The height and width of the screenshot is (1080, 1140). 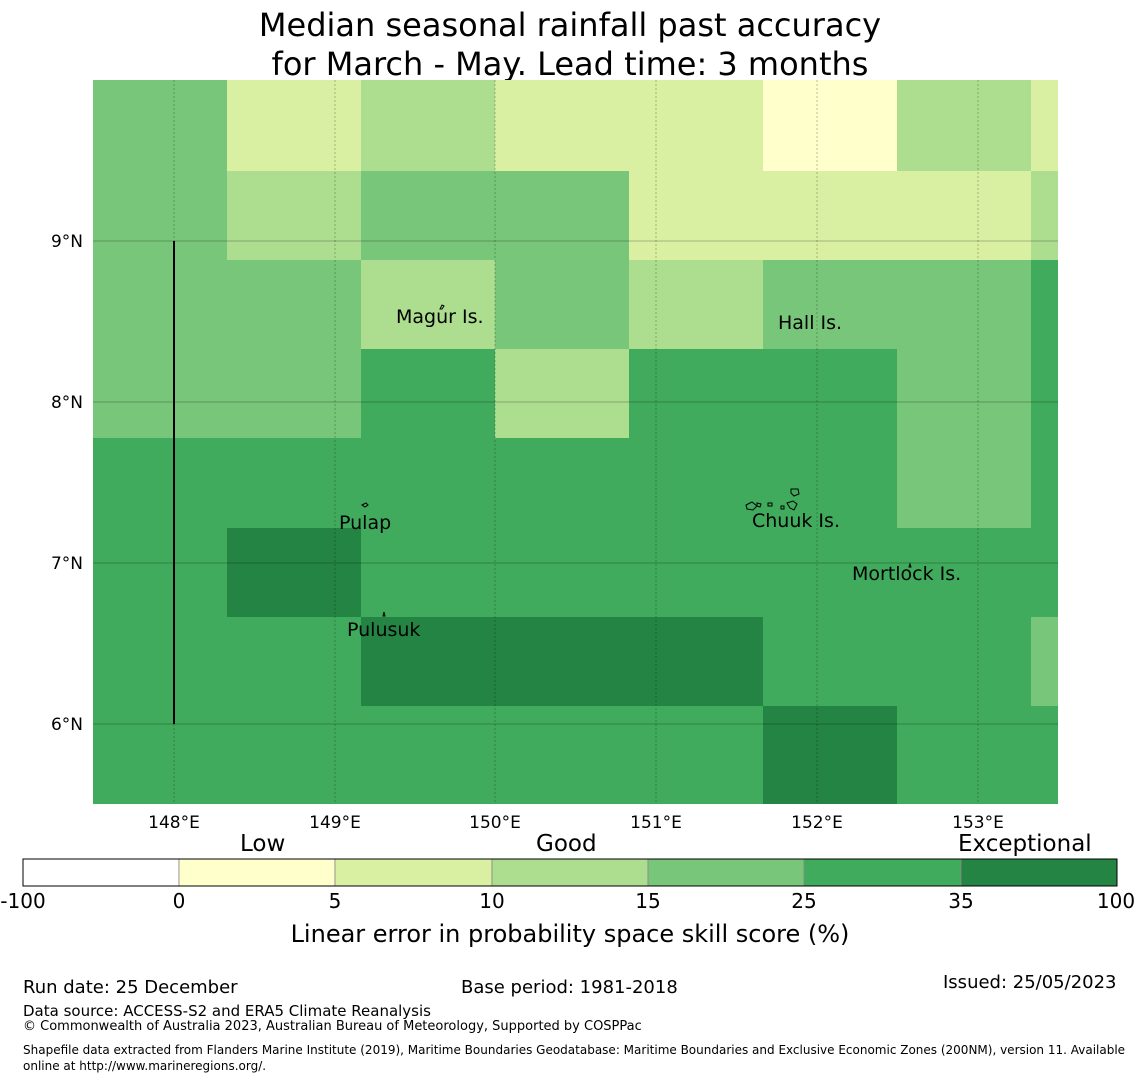 What do you see at coordinates (22, 901) in the screenshot?
I see `colorbar-tick: -100` at bounding box center [22, 901].